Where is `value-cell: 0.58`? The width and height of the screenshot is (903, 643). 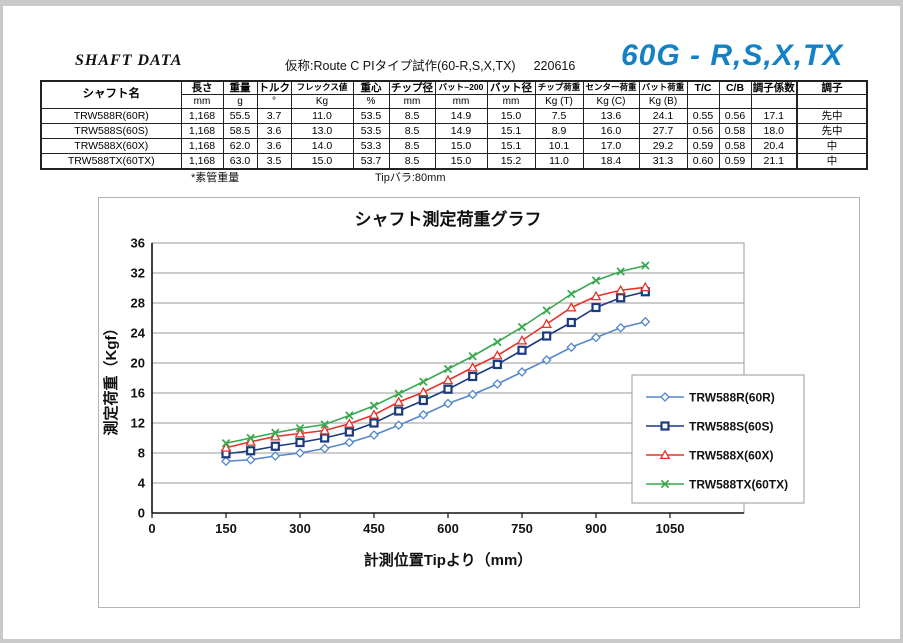 value-cell: 0.58 is located at coordinates (735, 146).